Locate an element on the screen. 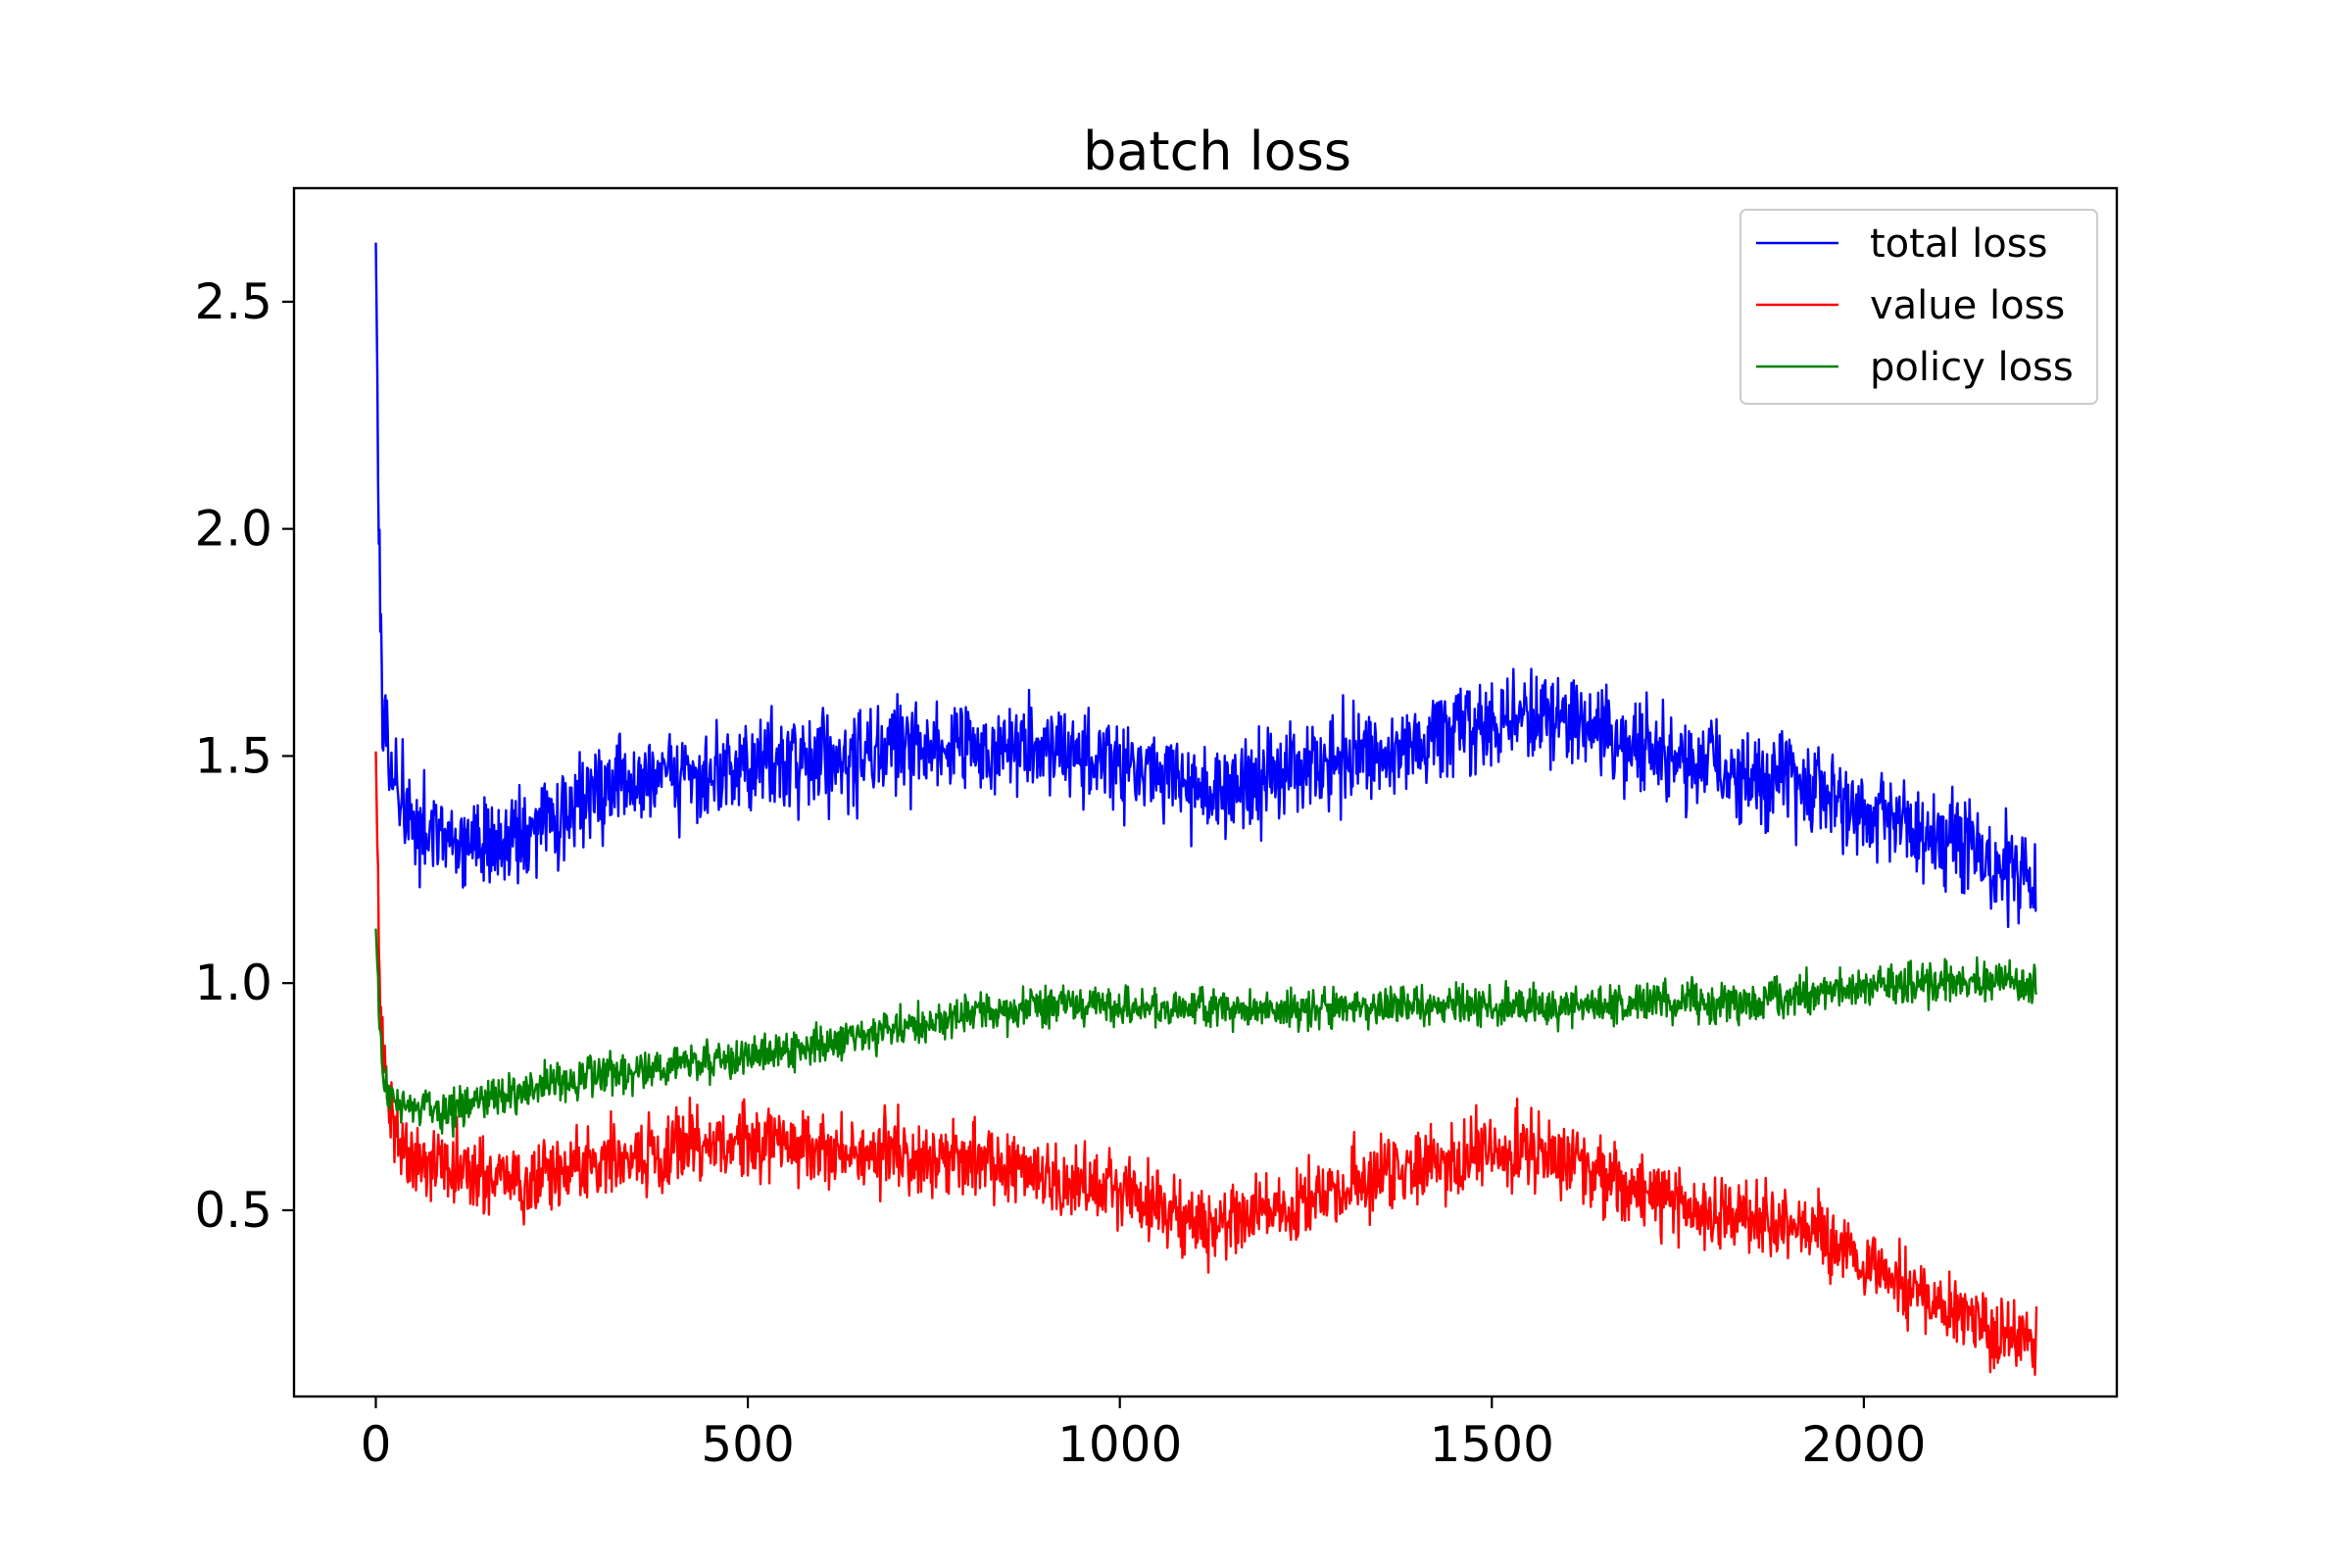  y-tick-label: 2.0 is located at coordinates (233, 529).